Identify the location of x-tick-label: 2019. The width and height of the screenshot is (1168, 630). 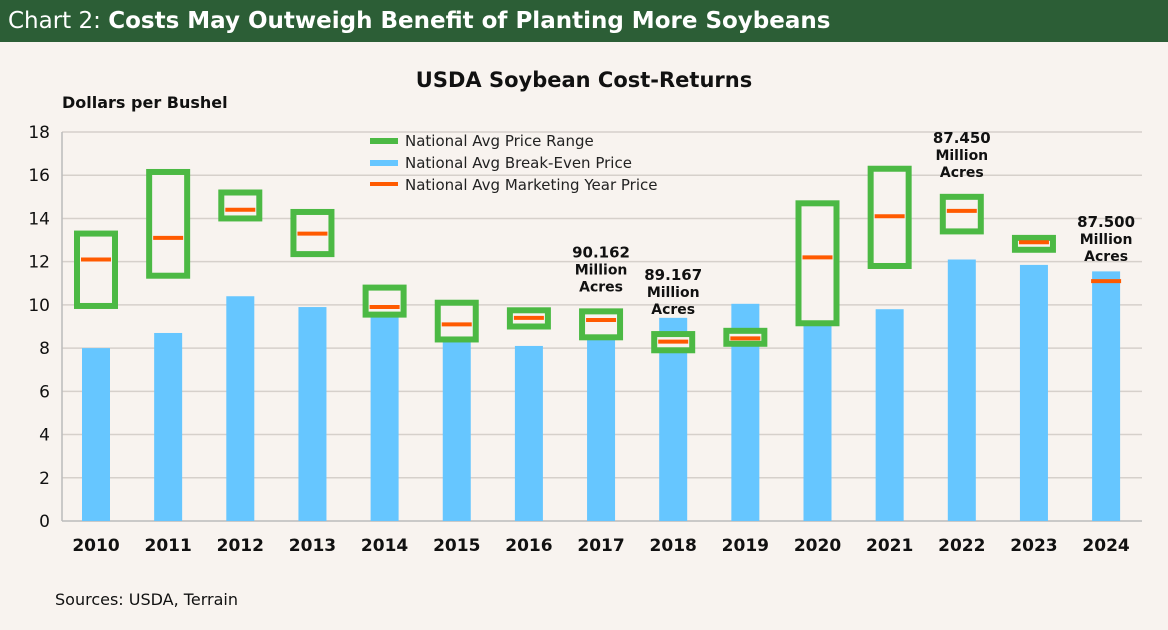
(745, 546).